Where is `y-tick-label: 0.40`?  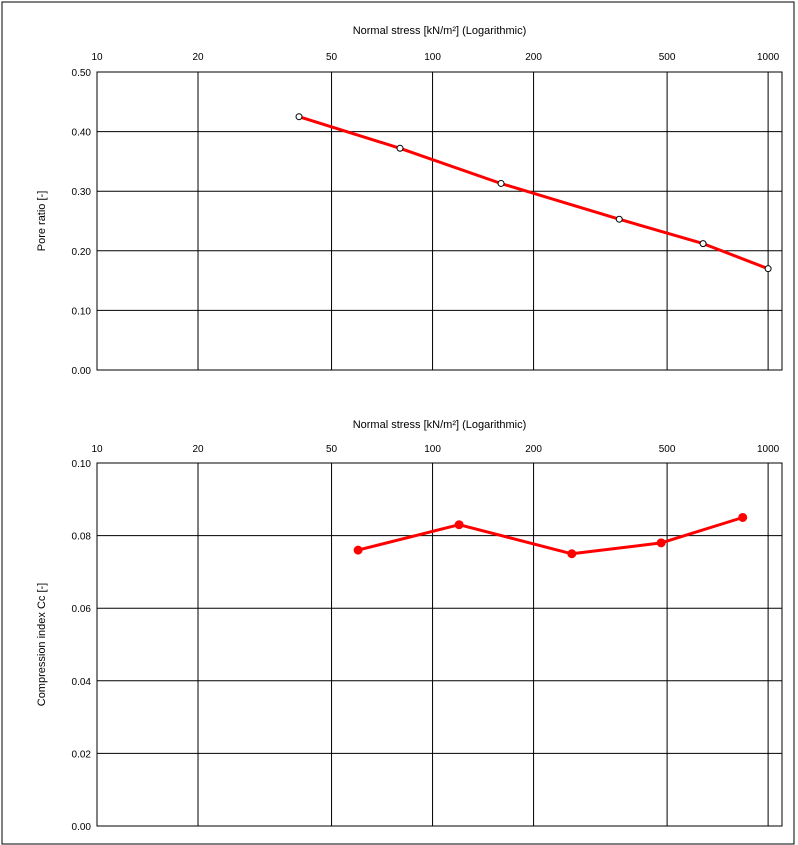
y-tick-label: 0.40 is located at coordinates (82, 133).